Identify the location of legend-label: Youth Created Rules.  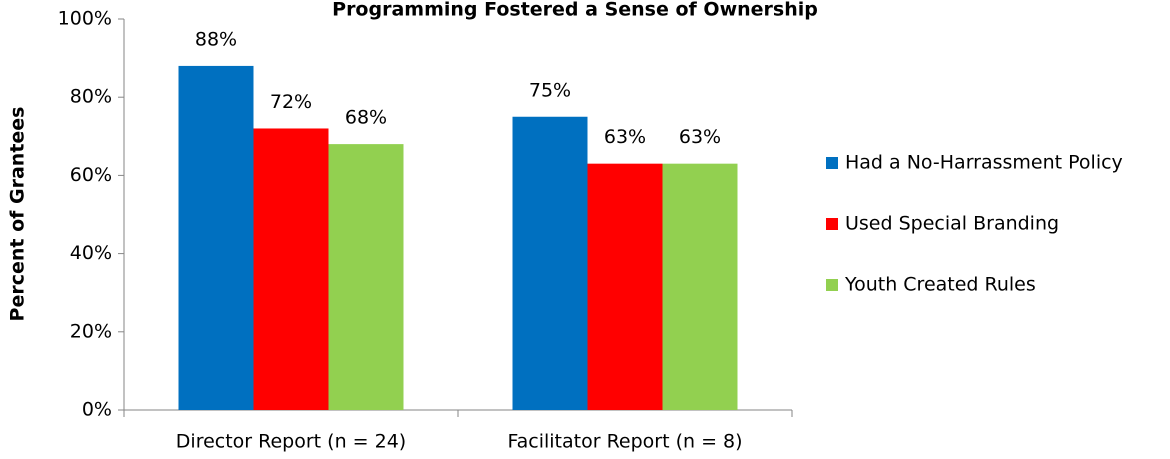
(940, 285).